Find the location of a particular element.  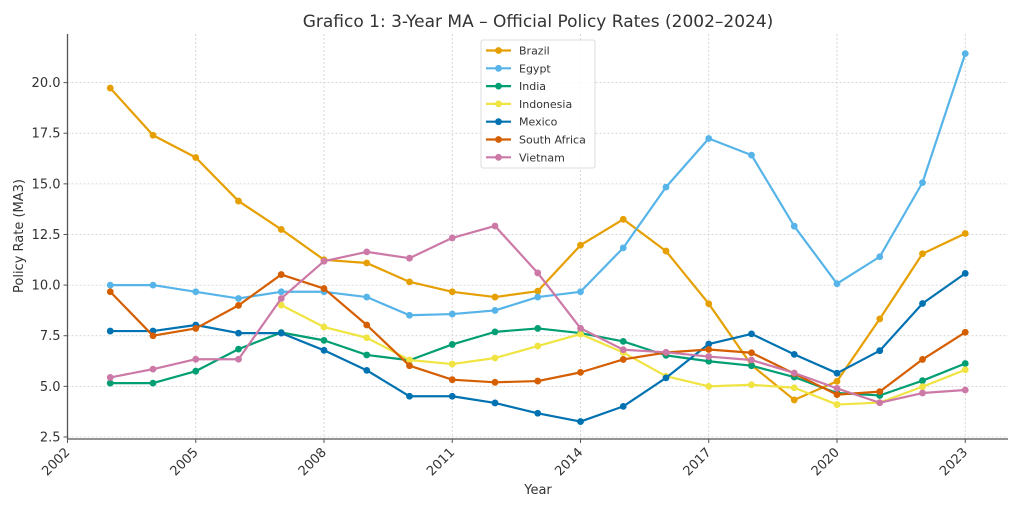

legend-label: South Africa is located at coordinates (552, 140).